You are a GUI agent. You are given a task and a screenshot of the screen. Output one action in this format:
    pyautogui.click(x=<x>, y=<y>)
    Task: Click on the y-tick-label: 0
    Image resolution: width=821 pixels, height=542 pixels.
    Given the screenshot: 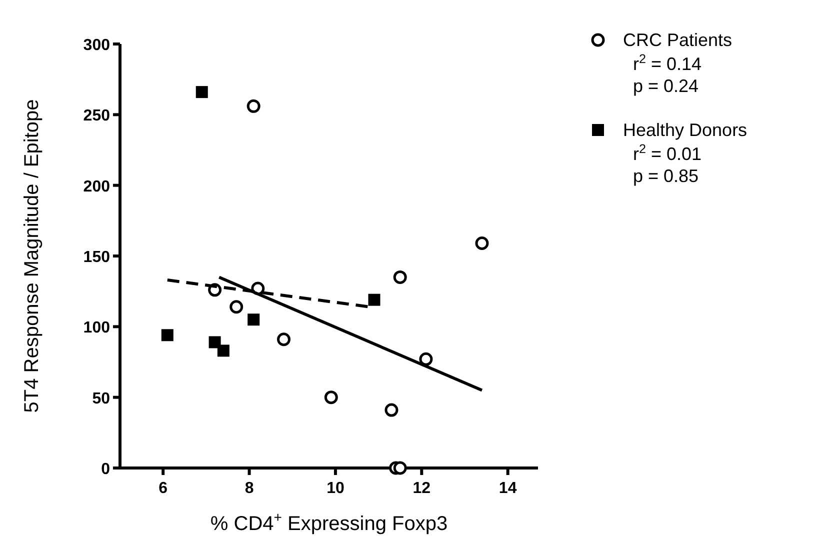 What is the action you would take?
    pyautogui.click(x=105, y=469)
    